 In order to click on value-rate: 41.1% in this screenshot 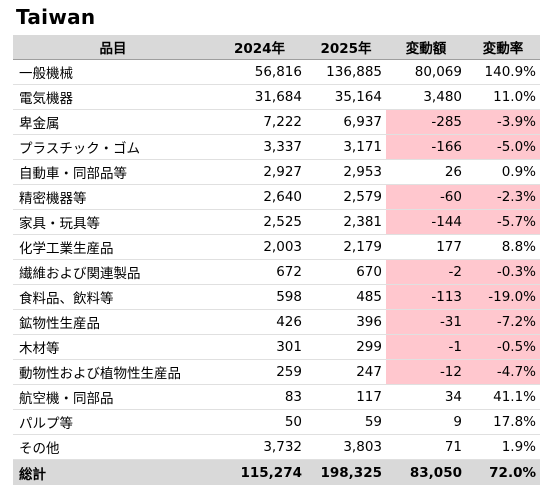, I will do `click(503, 397)`.